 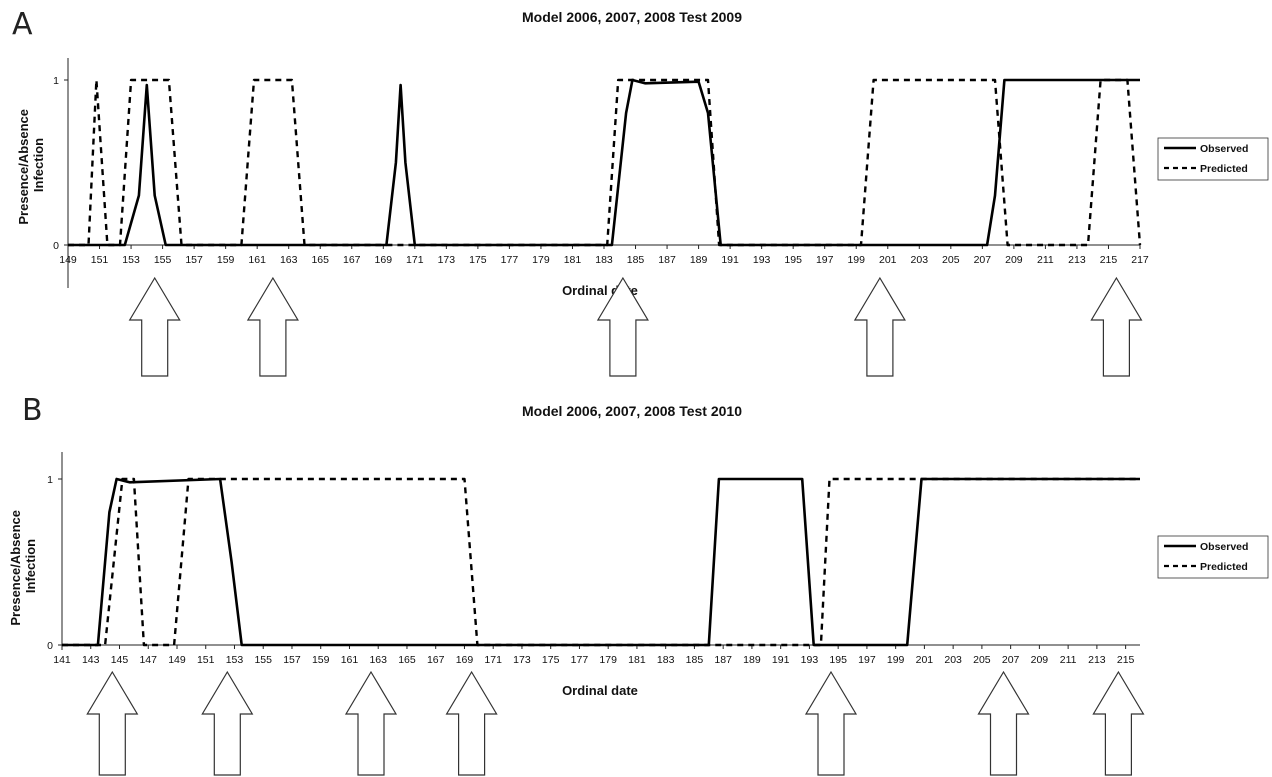 What do you see at coordinates (38, 165) in the screenshot?
I see `y-axis-label-a-line2: Infection` at bounding box center [38, 165].